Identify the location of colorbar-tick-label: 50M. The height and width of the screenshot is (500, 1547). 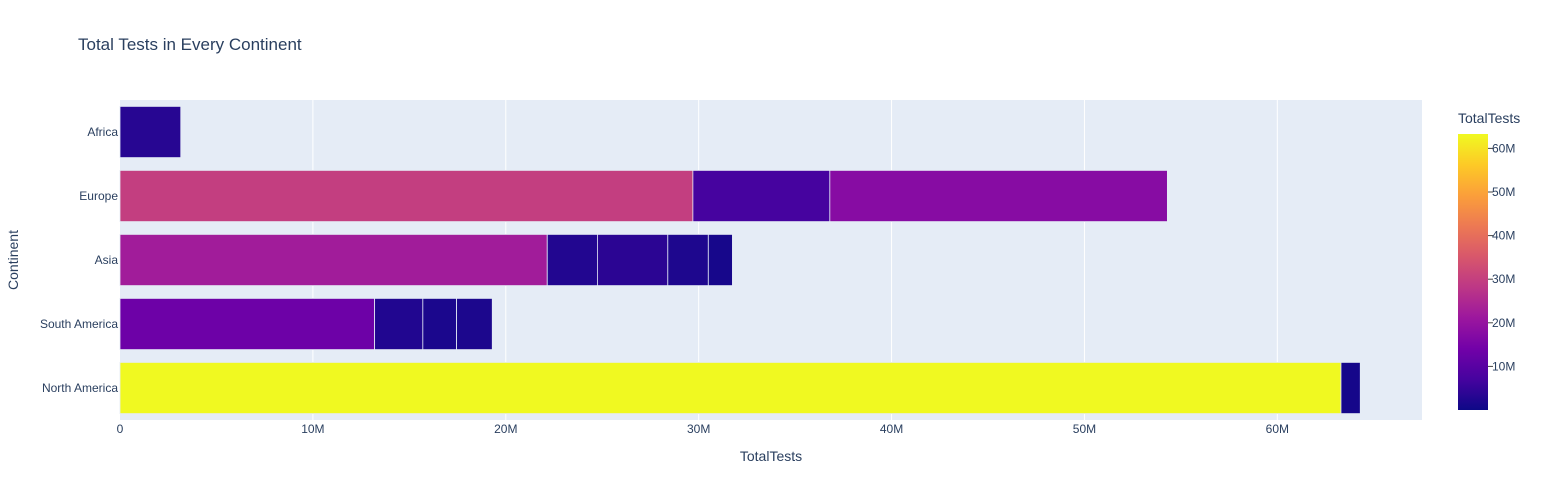
(1503, 192).